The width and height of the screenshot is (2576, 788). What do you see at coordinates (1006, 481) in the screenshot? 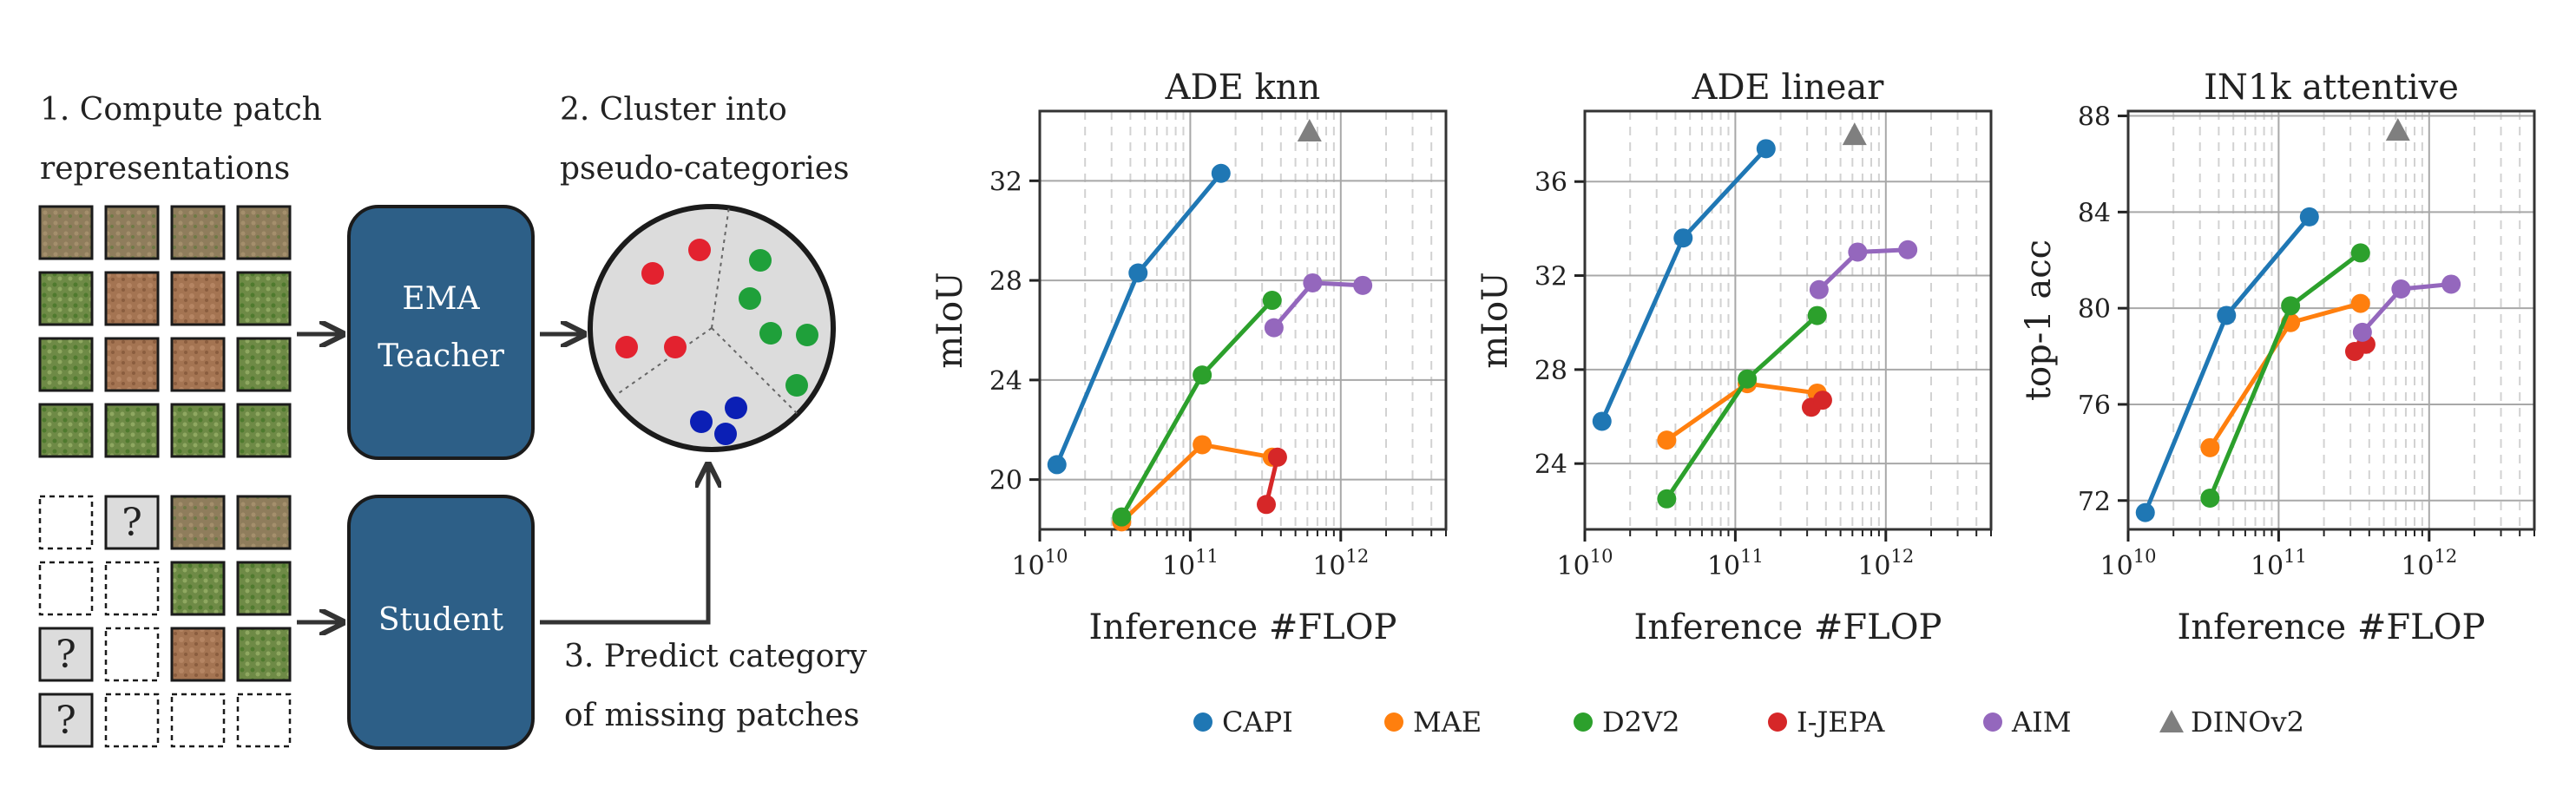
I see `y-tick-label: 20` at bounding box center [1006, 481].